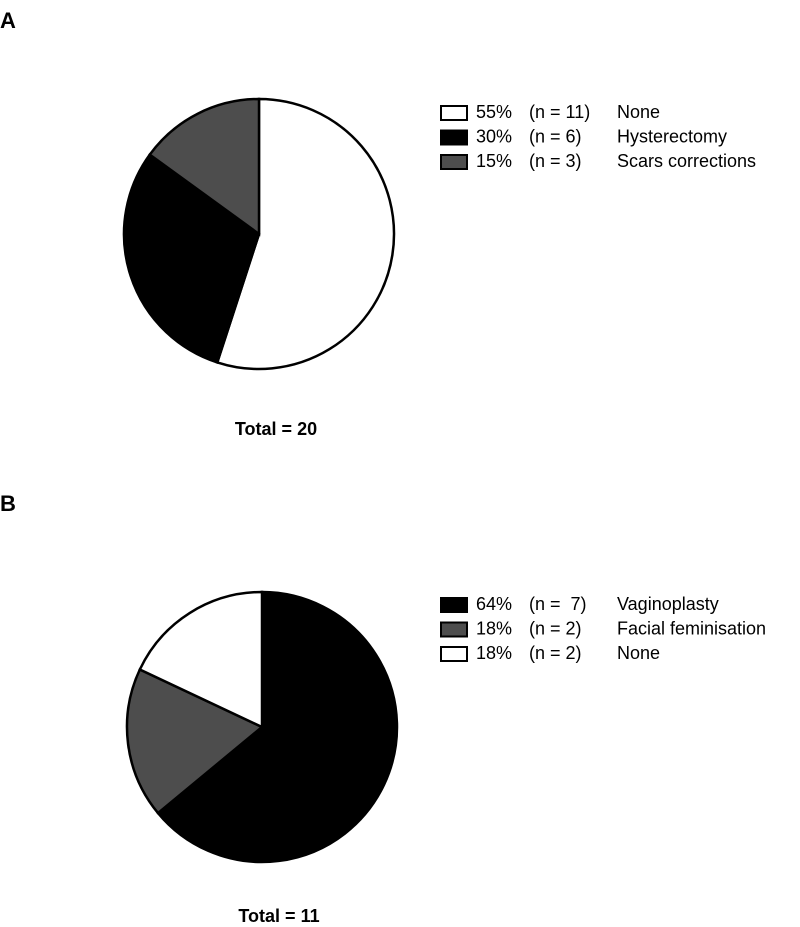 This screenshot has width=800, height=927. Describe the element at coordinates (668, 604) in the screenshot. I see `legend-label: Vaginoplasty` at that location.